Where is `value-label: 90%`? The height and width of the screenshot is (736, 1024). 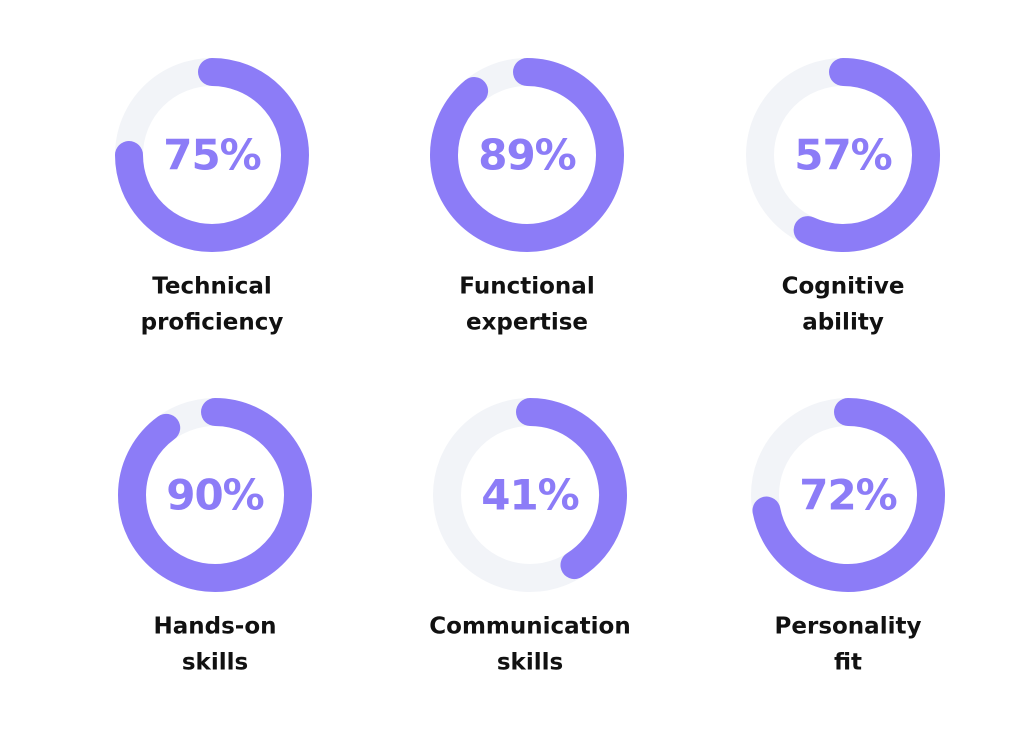
value-label: 90% is located at coordinates (215, 495).